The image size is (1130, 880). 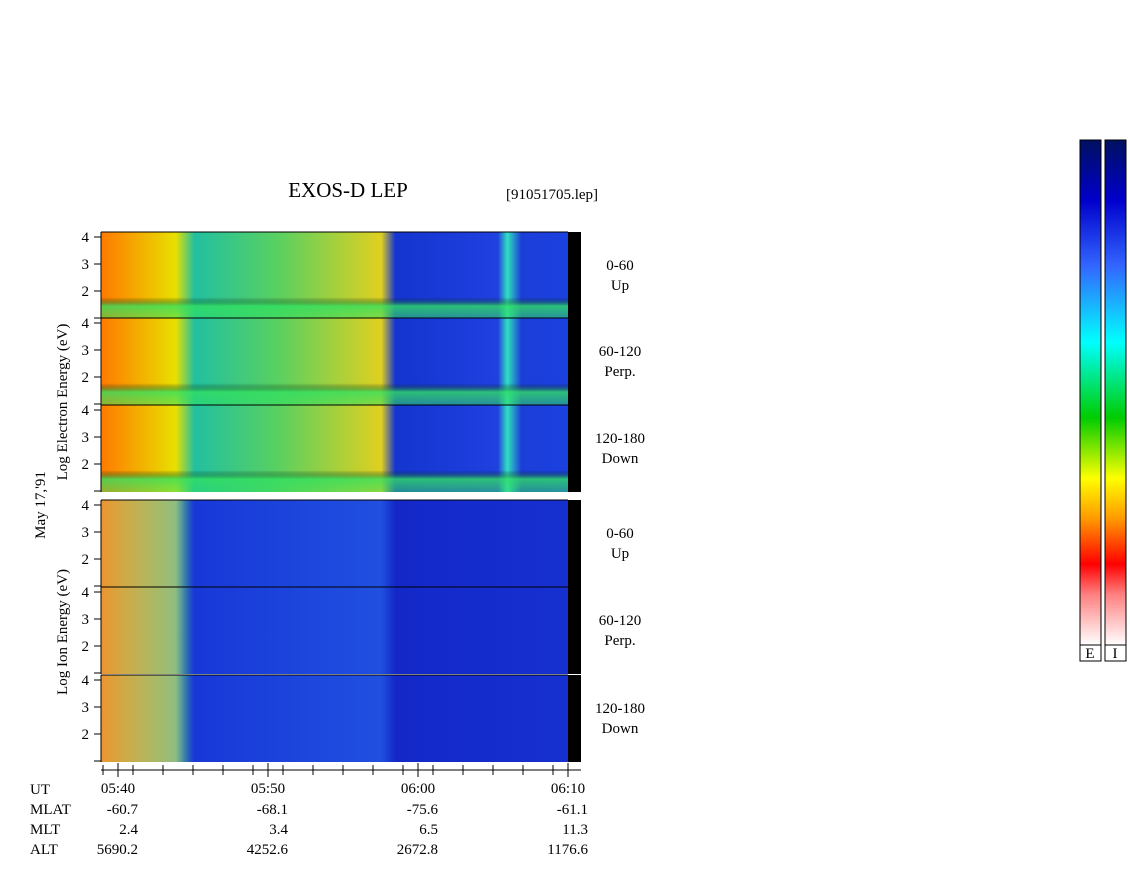 What do you see at coordinates (118, 789) in the screenshot?
I see `time-tick-label: 05:40` at bounding box center [118, 789].